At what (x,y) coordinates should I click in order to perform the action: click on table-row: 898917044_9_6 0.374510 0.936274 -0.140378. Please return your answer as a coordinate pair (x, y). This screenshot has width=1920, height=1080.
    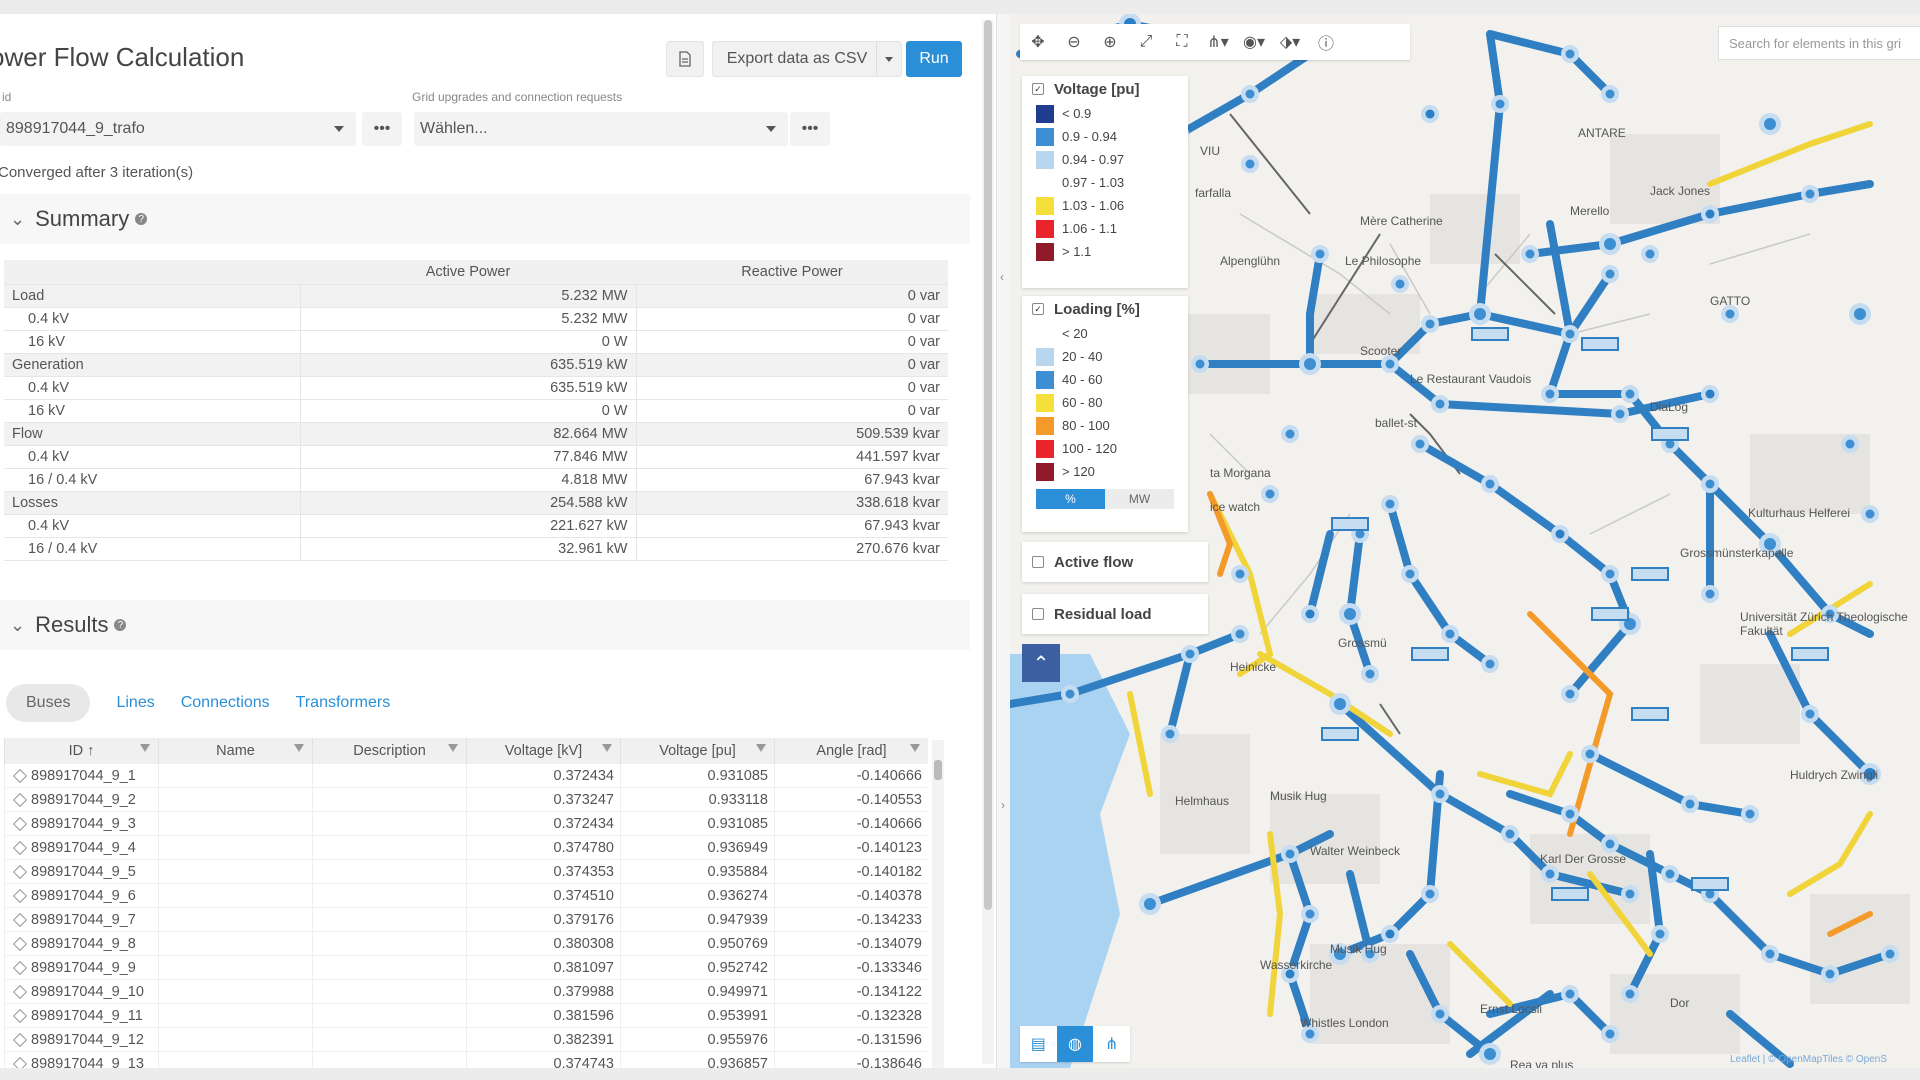
    Looking at the image, I should click on (466, 895).